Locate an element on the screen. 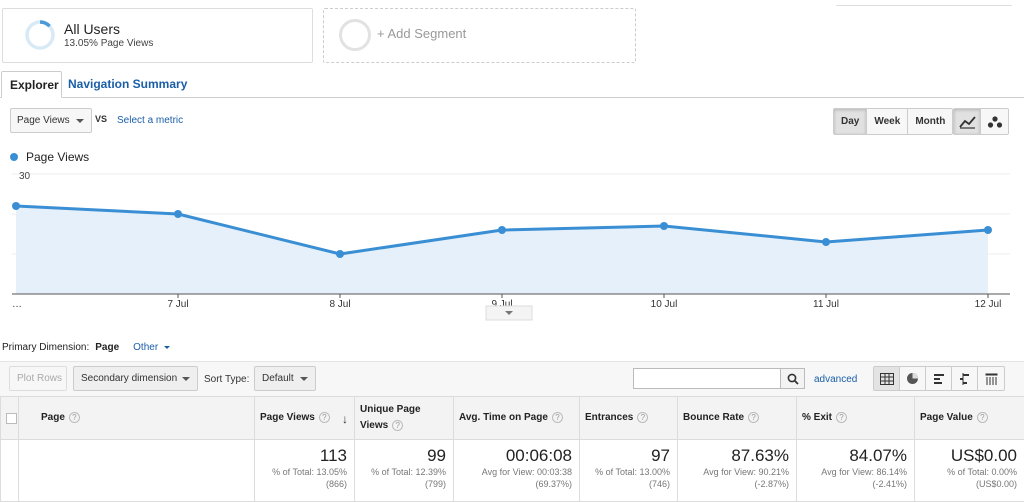 The image size is (1024, 502). pivot-view-button is located at coordinates (991, 378).